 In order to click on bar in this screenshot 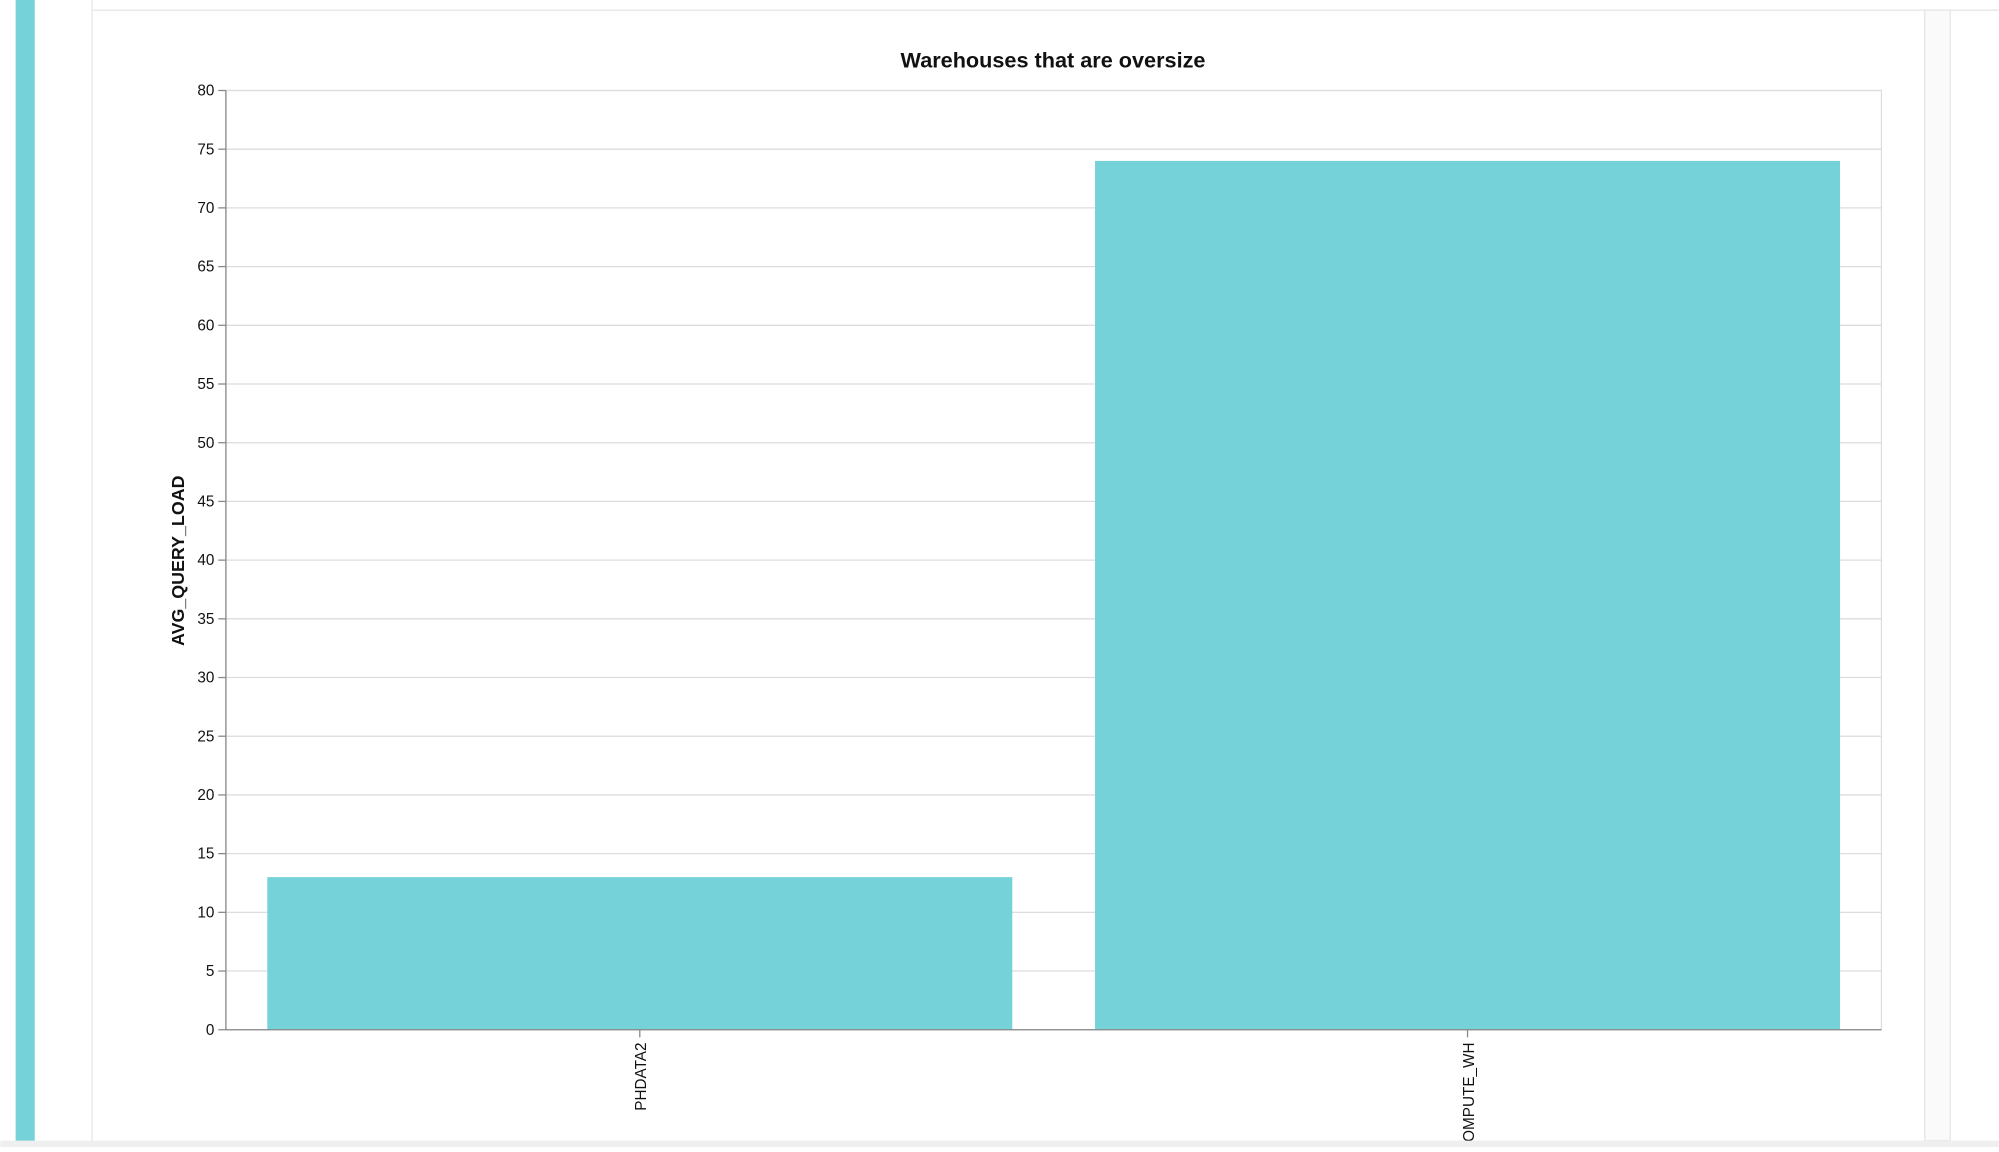, I will do `click(640, 953)`.